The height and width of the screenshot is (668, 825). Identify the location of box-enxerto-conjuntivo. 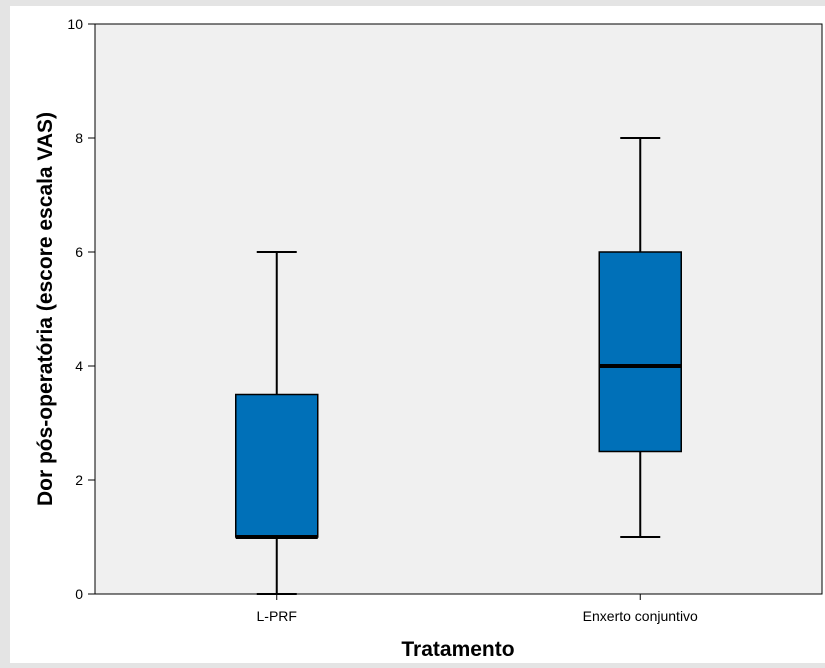
(640, 337).